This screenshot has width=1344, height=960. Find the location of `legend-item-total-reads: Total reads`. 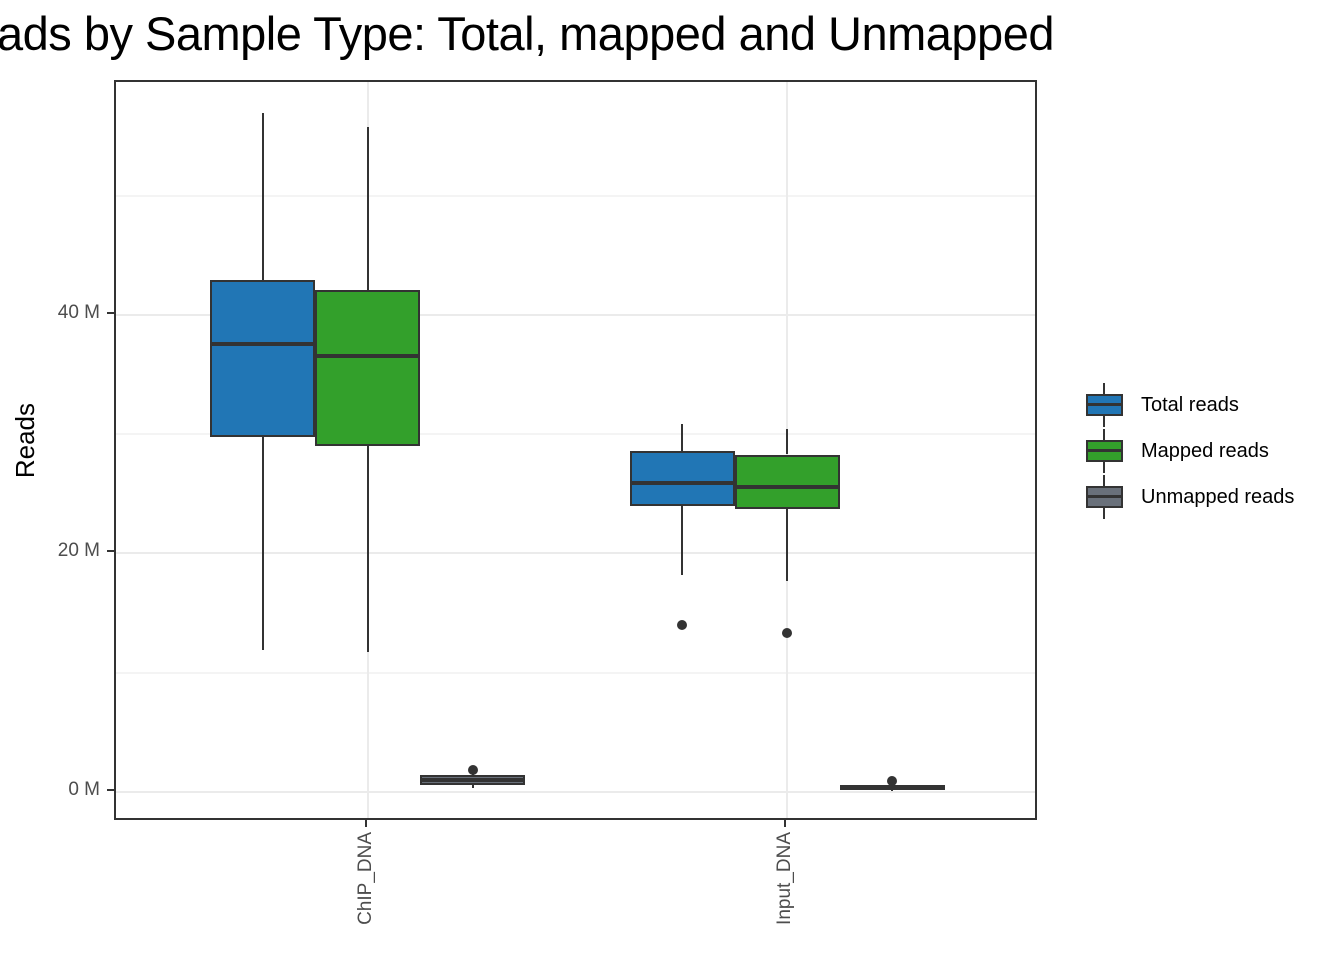

legend-item-total-reads: Total reads is located at coordinates (1190, 405).